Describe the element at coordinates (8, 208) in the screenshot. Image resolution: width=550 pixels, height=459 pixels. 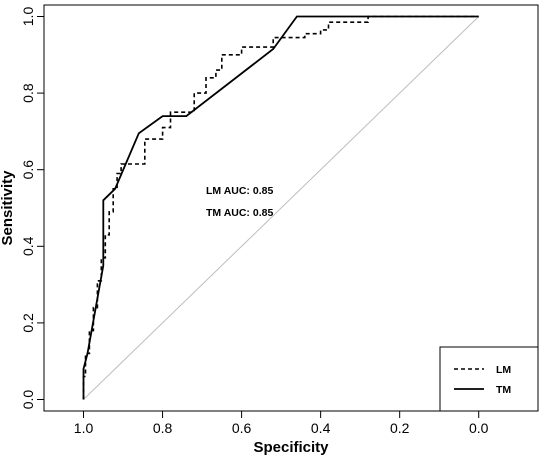
I see `y-axis-title: Sensitivity` at that location.